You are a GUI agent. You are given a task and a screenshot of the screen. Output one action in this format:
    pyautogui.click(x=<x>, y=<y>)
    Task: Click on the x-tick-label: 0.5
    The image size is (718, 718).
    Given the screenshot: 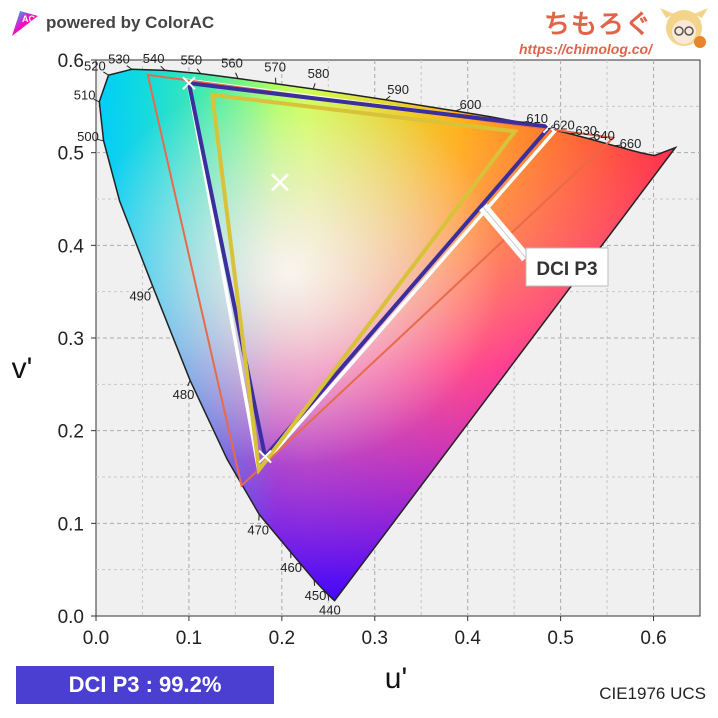 What is the action you would take?
    pyautogui.click(x=560, y=638)
    